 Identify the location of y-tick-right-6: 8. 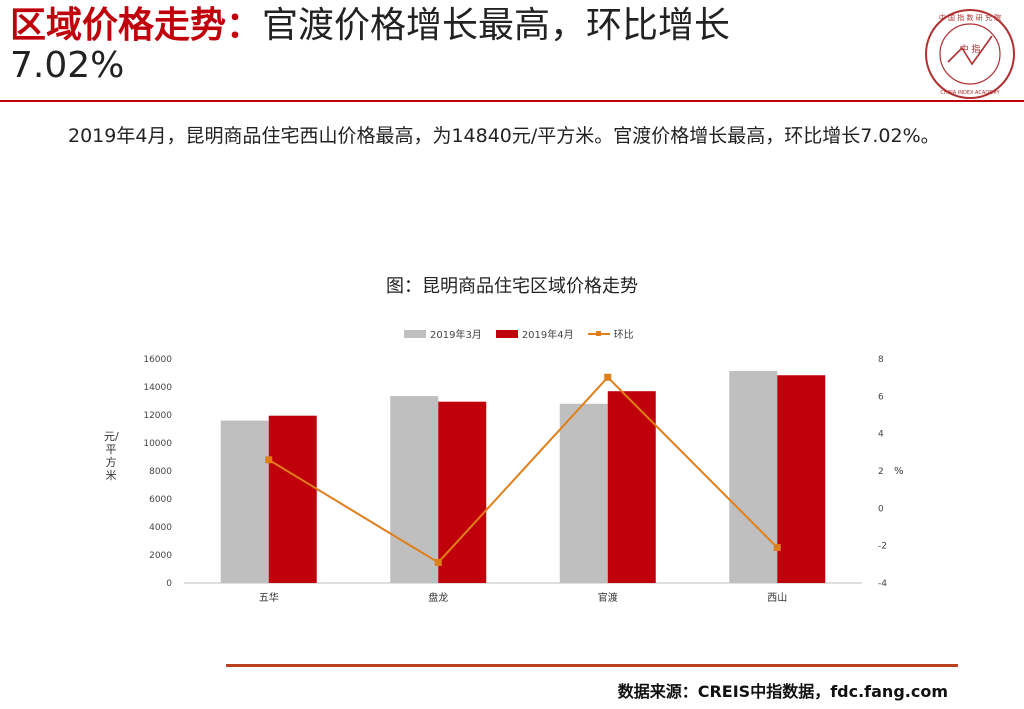
(881, 360).